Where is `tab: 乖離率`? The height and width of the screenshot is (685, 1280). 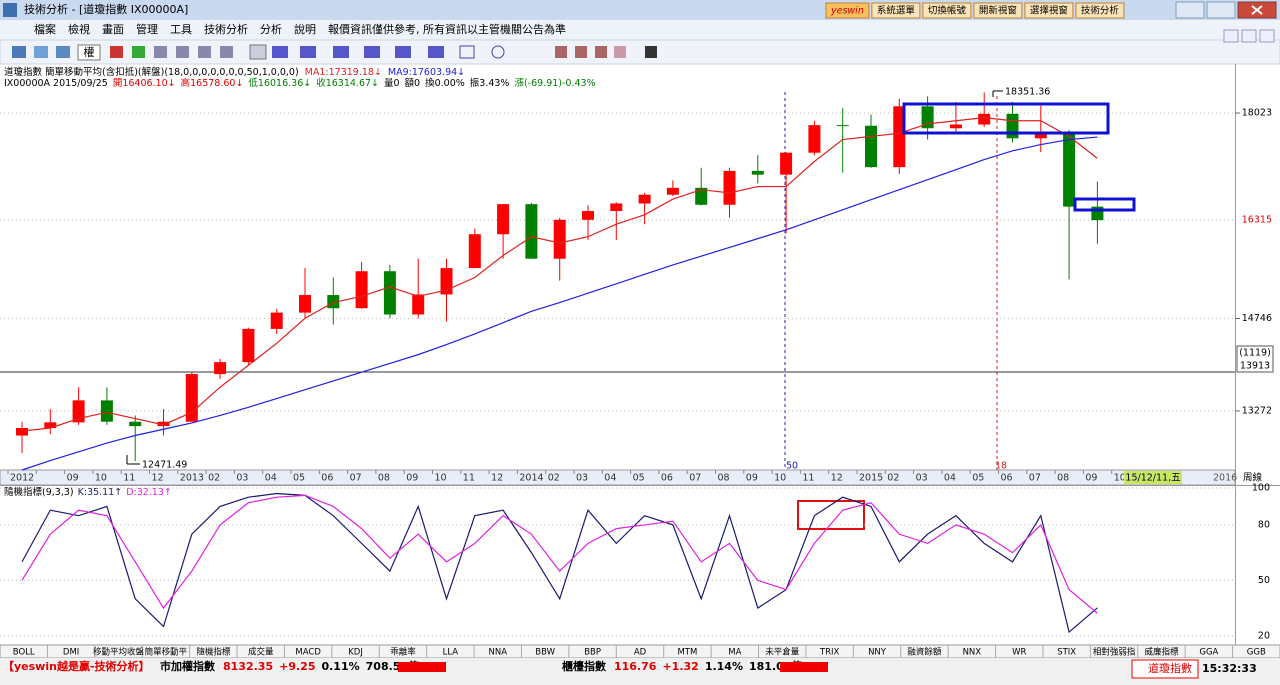 tab: 乖離率 is located at coordinates (403, 652).